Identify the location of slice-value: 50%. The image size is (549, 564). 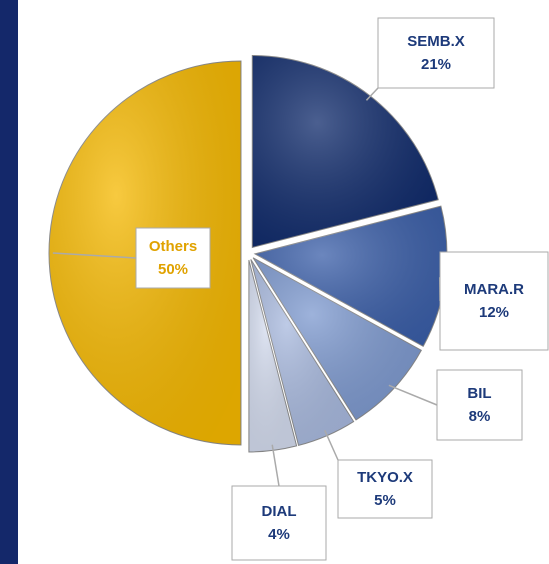
(173, 269).